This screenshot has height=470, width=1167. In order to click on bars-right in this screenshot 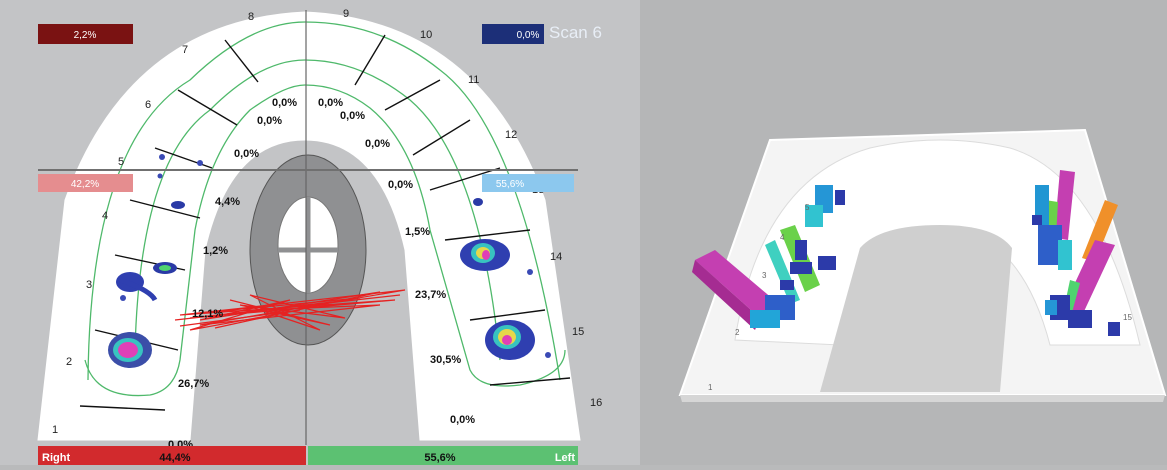, I will do `click(1076, 253)`.